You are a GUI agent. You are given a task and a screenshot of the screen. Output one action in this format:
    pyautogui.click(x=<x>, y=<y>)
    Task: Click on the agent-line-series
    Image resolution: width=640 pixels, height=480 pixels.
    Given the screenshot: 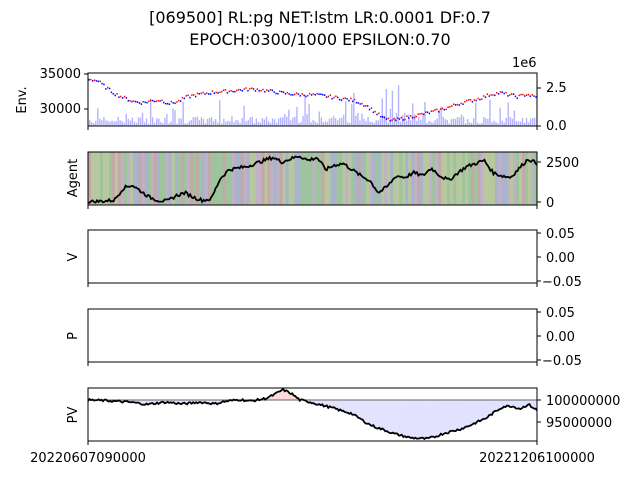 What is the action you would take?
    pyautogui.click(x=312, y=179)
    